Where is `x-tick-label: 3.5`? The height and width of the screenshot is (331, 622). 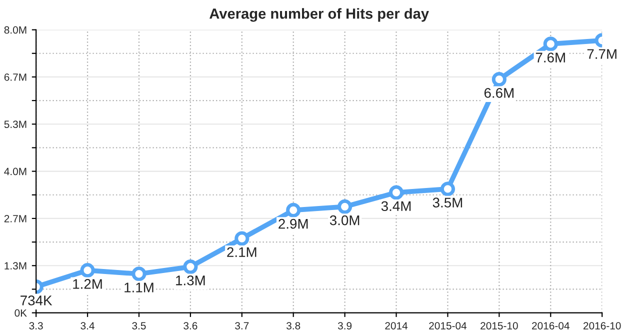
x-tick-label: 3.5 is located at coordinates (139, 326).